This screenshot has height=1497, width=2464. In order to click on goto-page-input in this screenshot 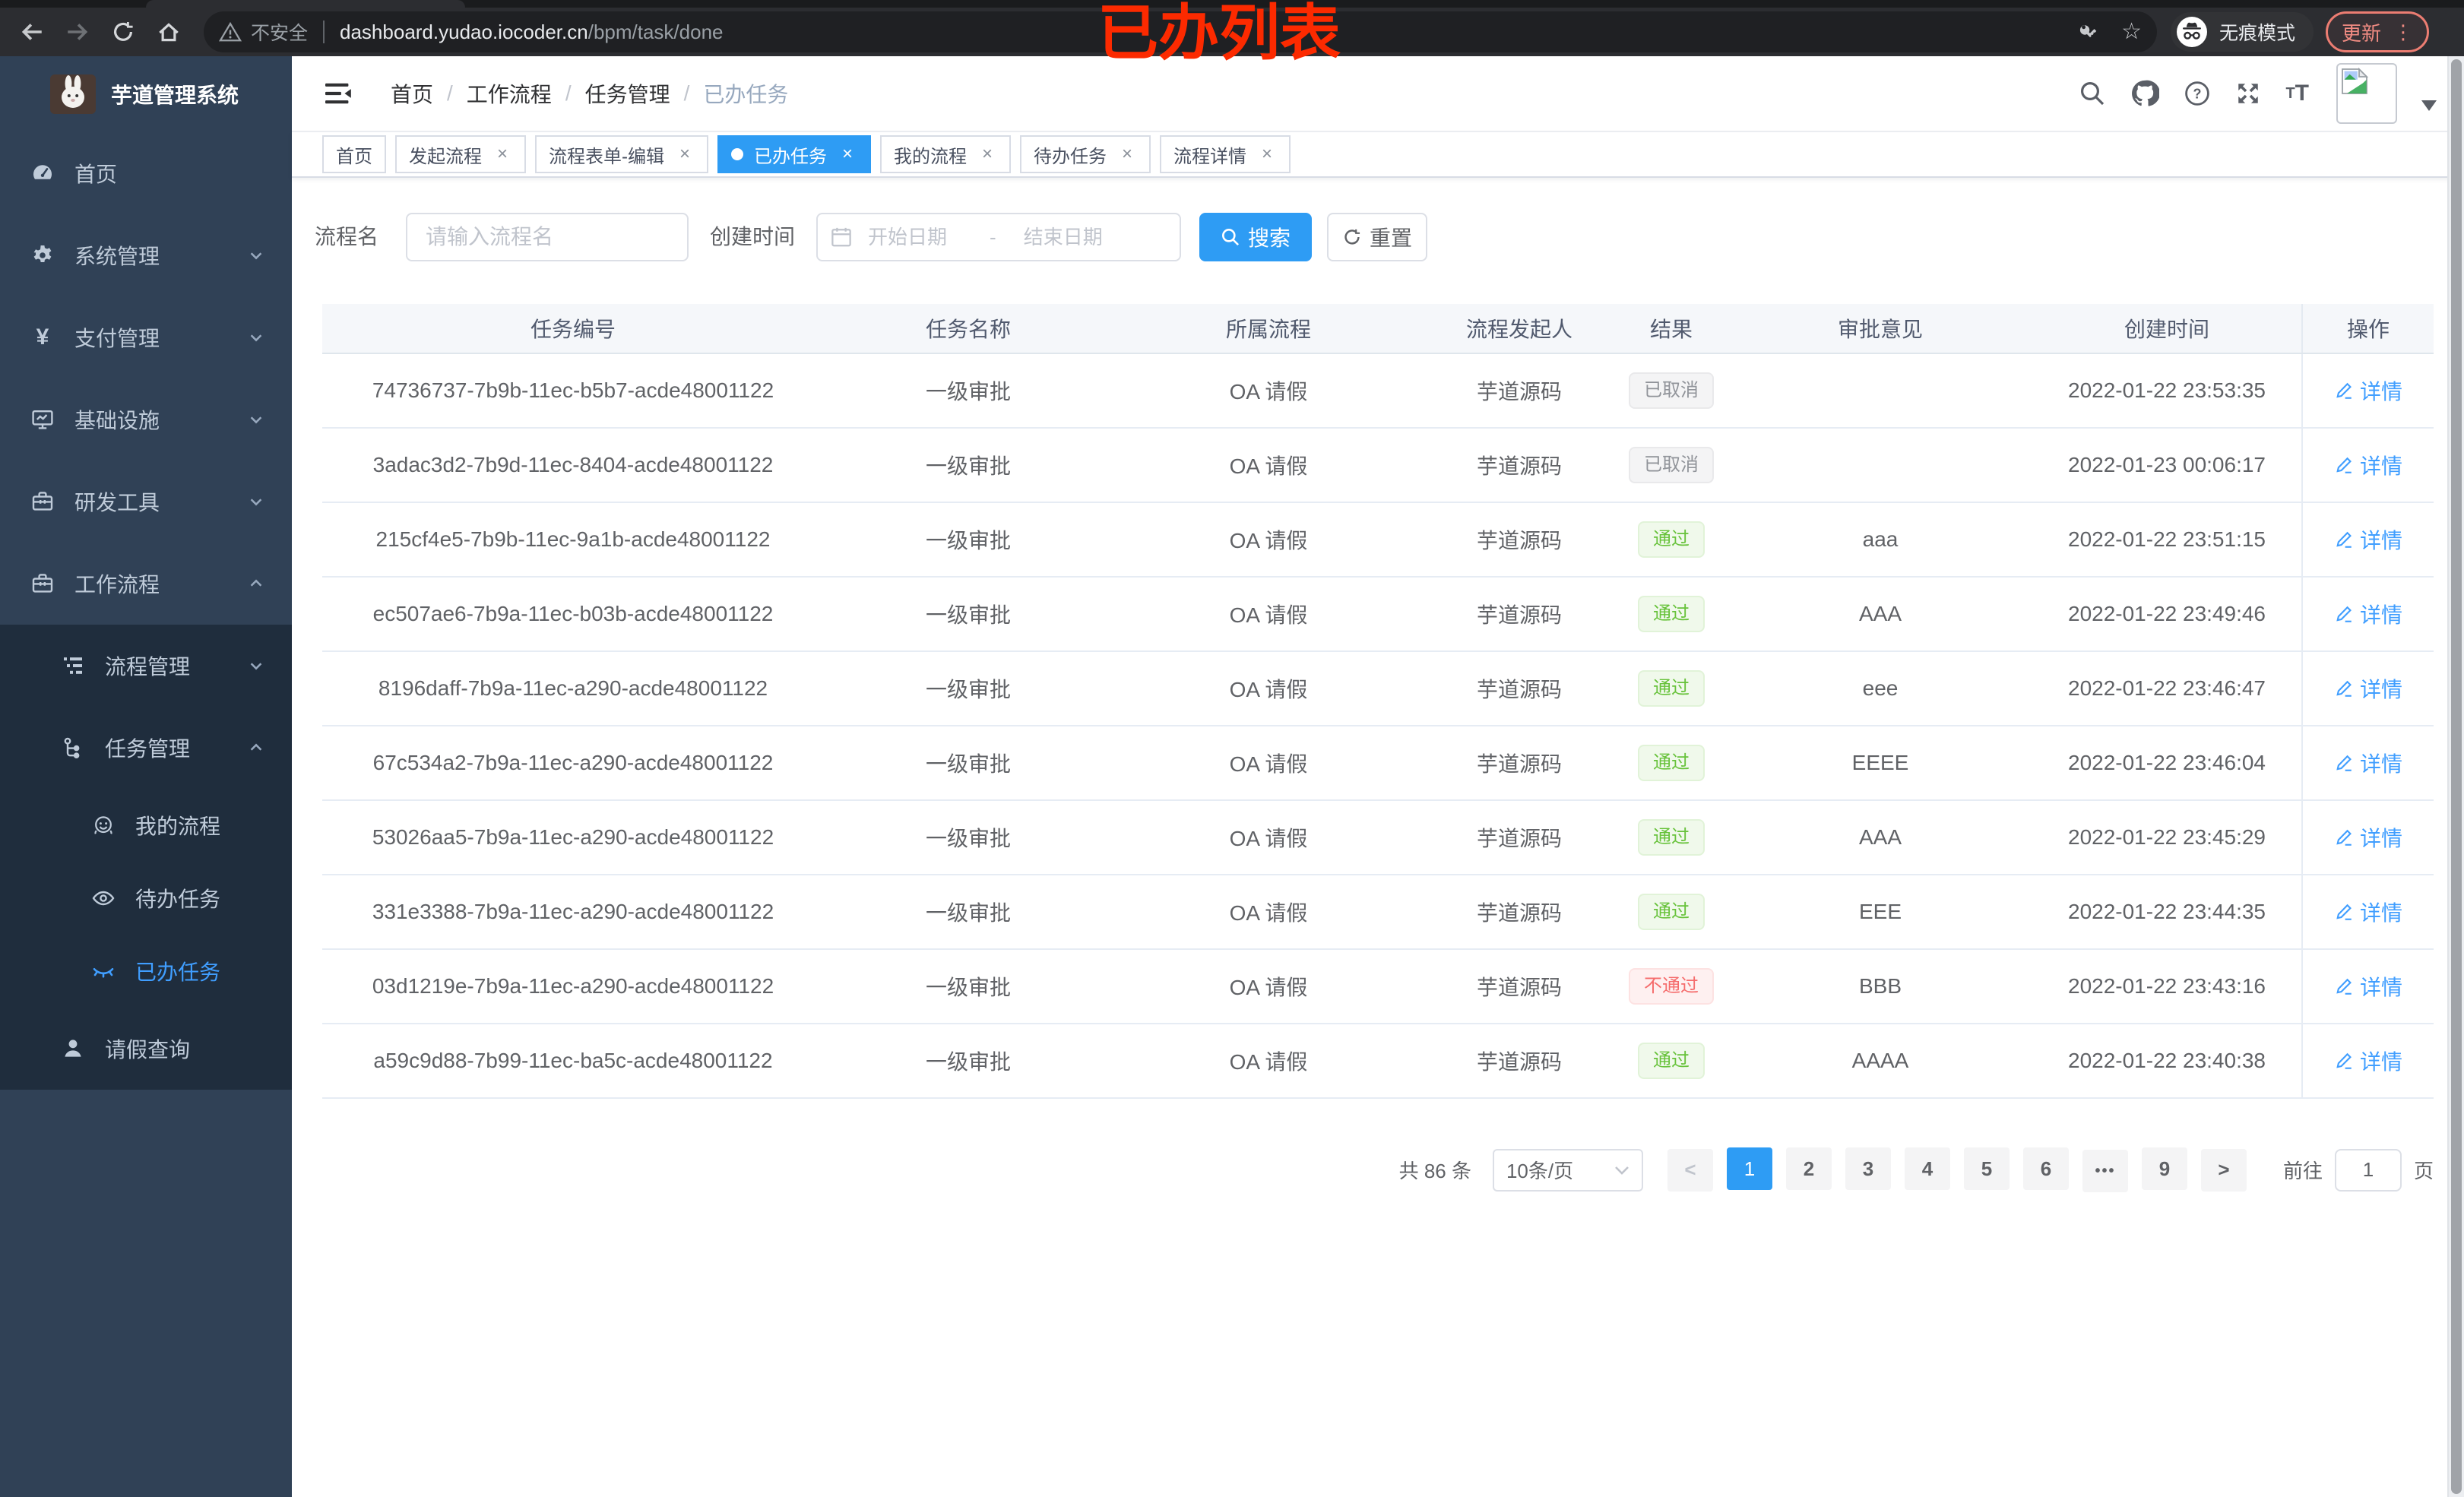, I will do `click(2368, 1170)`.